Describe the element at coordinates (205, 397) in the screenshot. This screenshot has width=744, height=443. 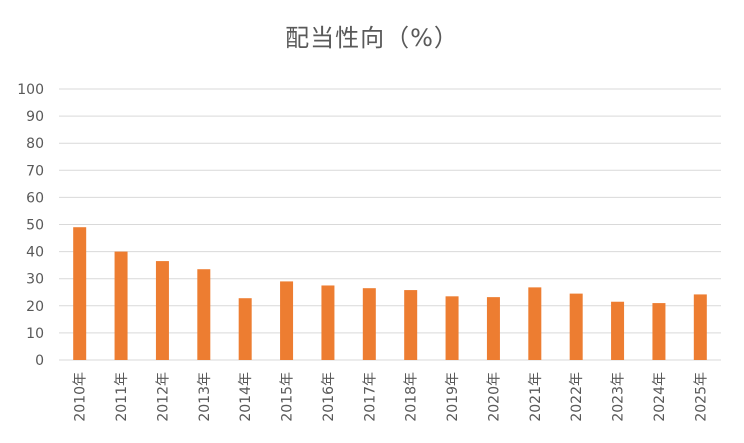
I see `x-category-label: 2013年` at that location.